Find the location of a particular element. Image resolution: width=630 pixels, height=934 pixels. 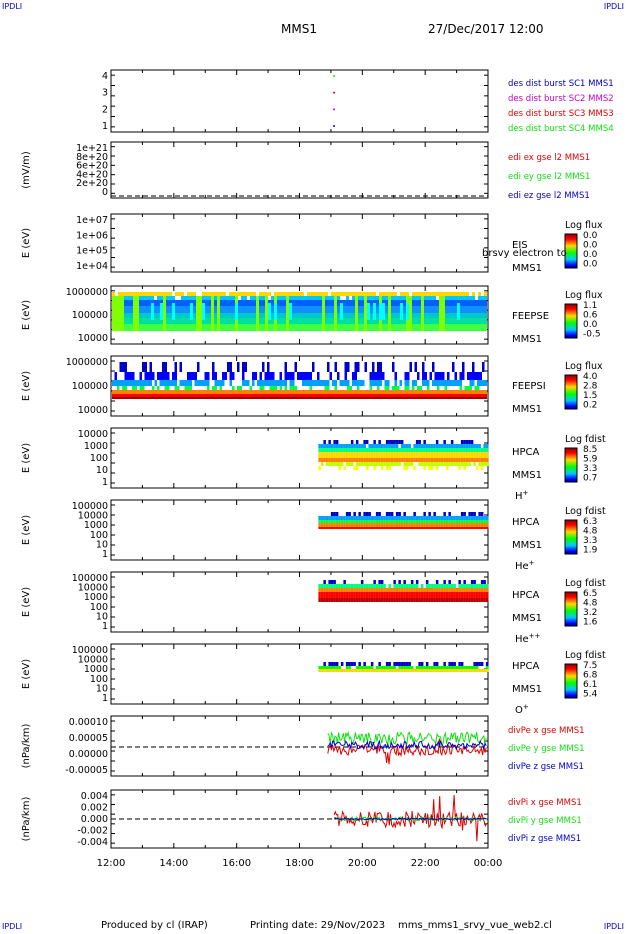

species-label: O+ is located at coordinates (522, 709).